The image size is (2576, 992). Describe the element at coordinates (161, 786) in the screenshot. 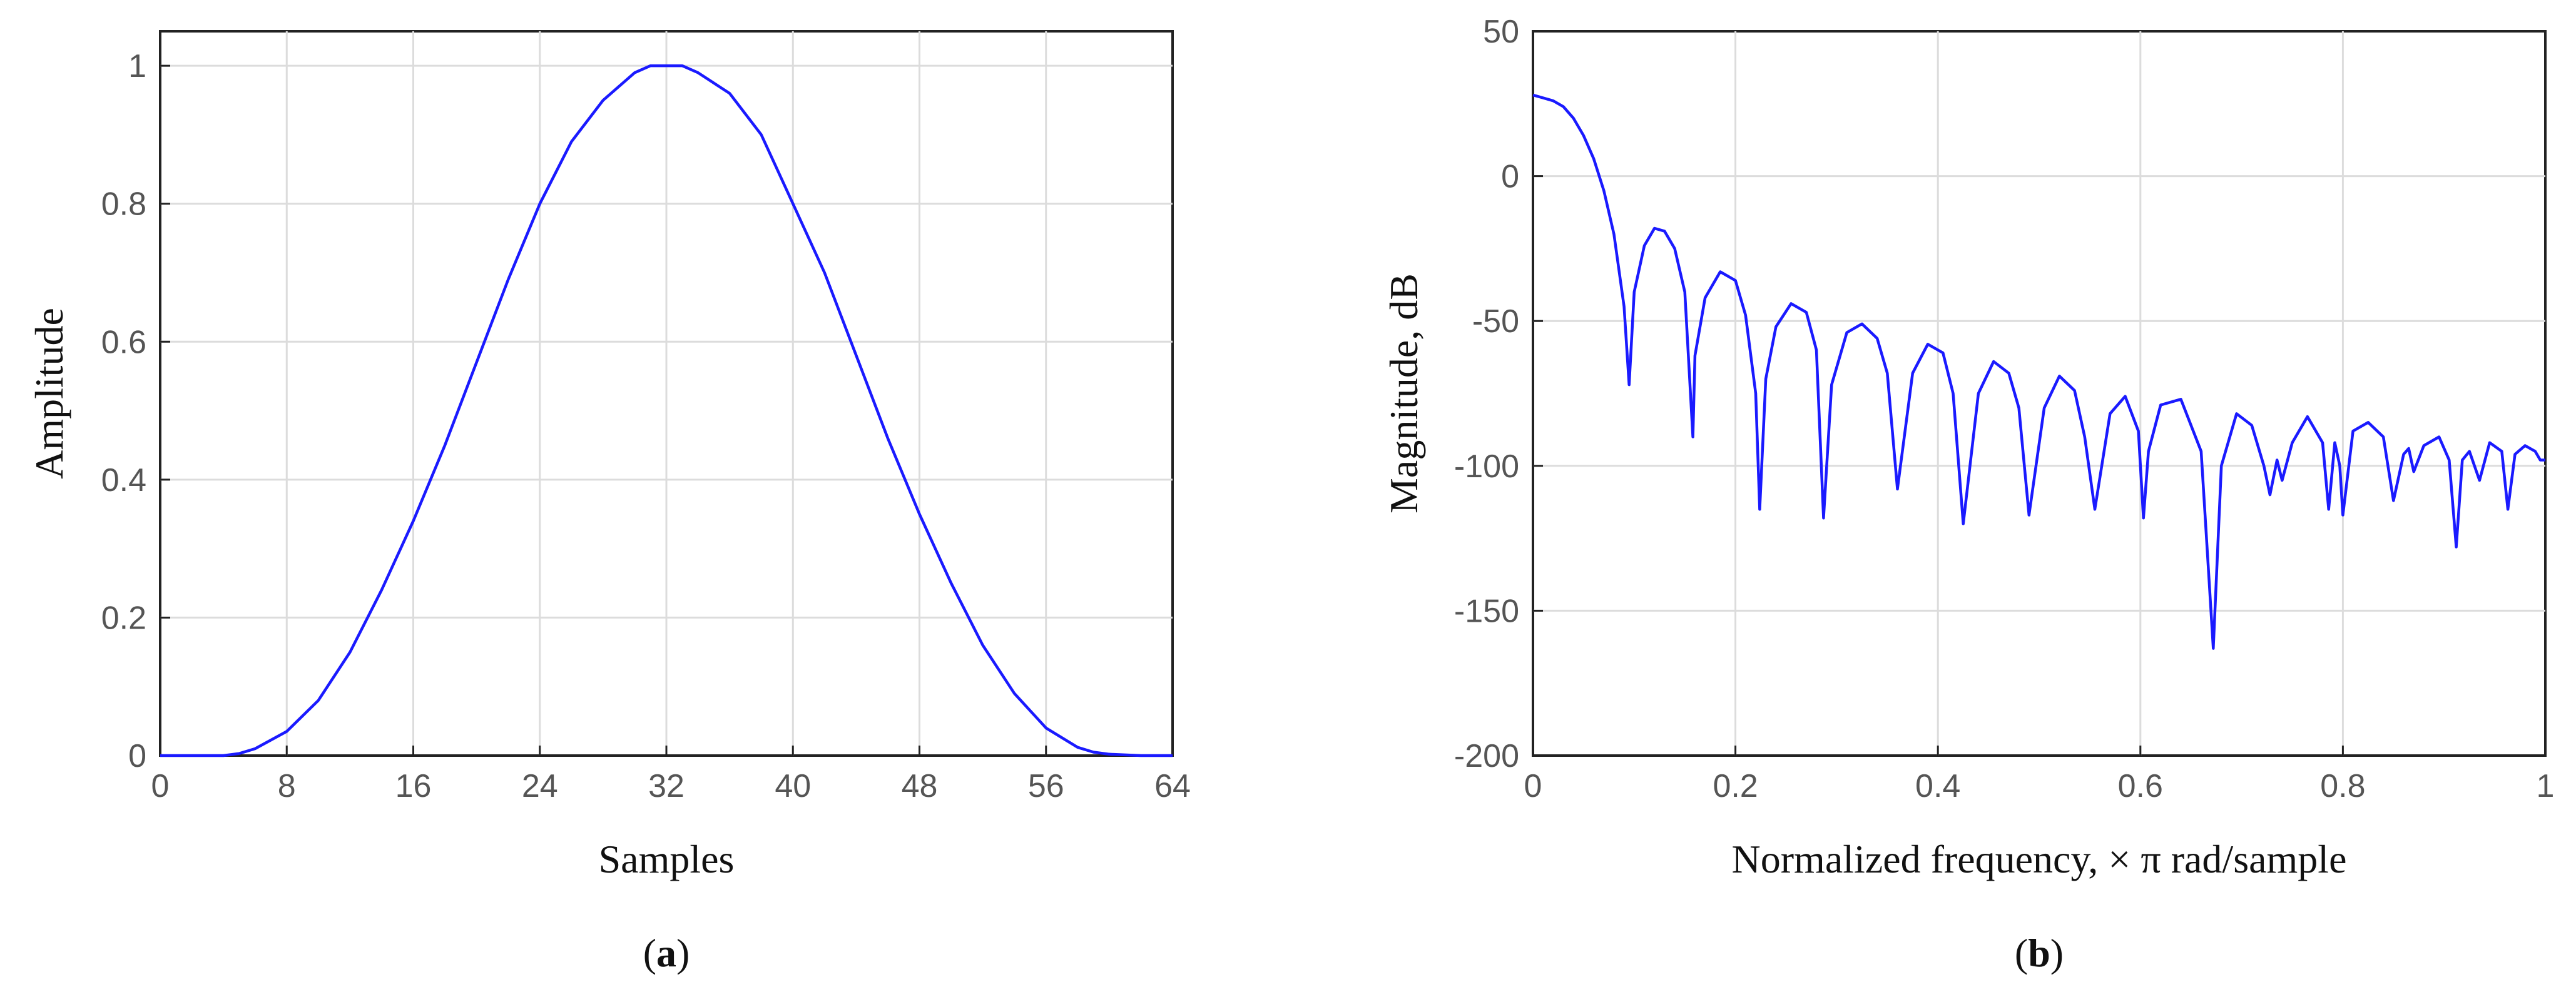

I see `chart-a-x-tick-label: 0` at that location.